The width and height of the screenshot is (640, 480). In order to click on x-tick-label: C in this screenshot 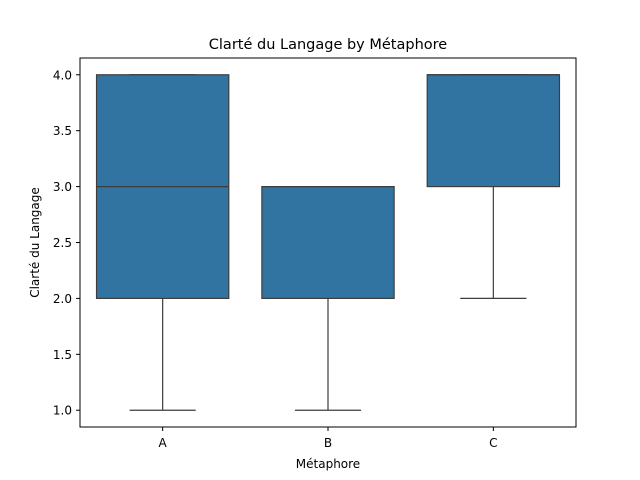, I will do `click(493, 443)`.